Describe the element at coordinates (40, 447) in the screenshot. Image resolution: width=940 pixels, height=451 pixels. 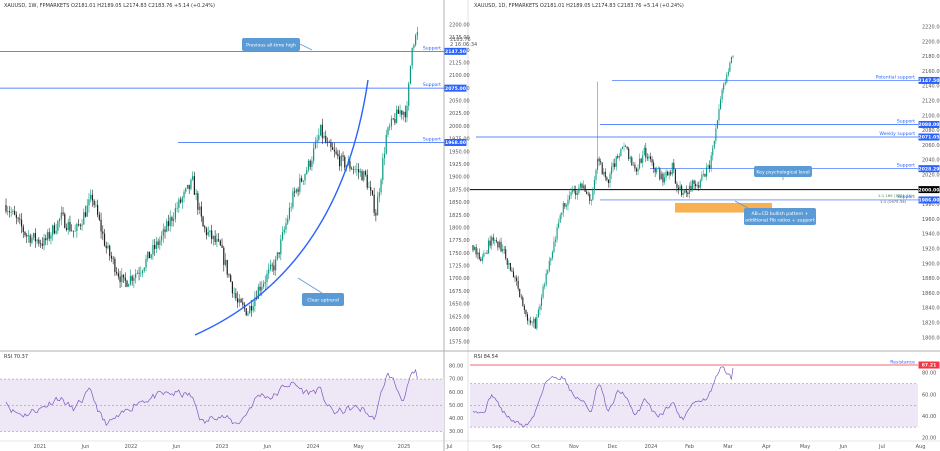
I see `left-time-tick: 2021` at that location.